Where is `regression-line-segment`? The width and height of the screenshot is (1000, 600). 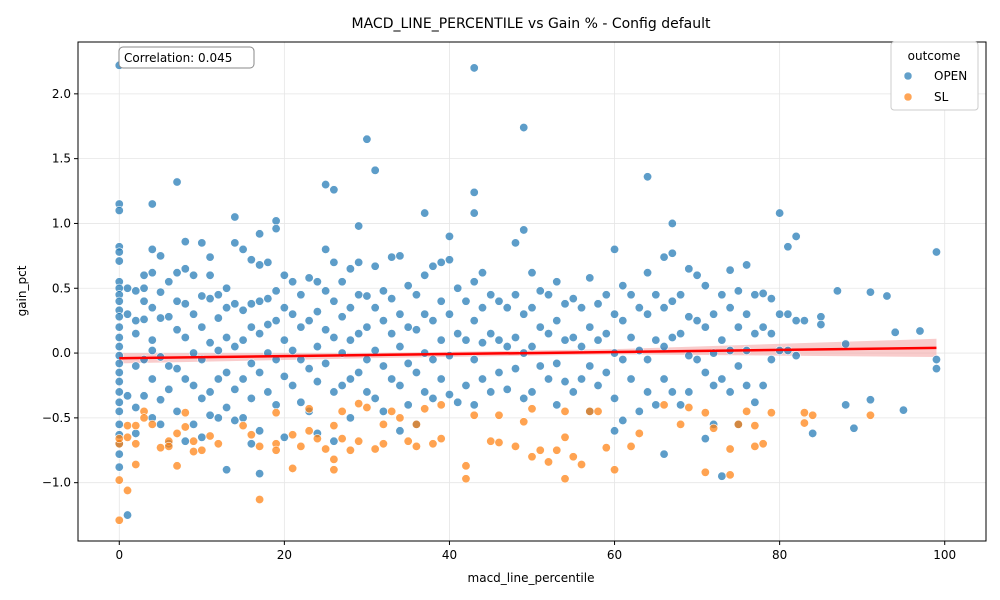 regression-line-segment is located at coordinates (528, 353).